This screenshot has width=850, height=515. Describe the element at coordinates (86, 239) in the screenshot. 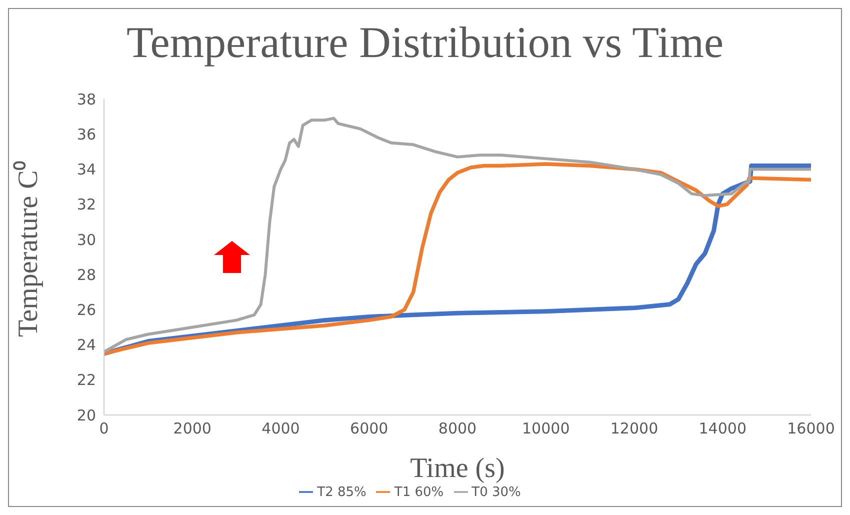

I see `y-tick-label: 30` at that location.